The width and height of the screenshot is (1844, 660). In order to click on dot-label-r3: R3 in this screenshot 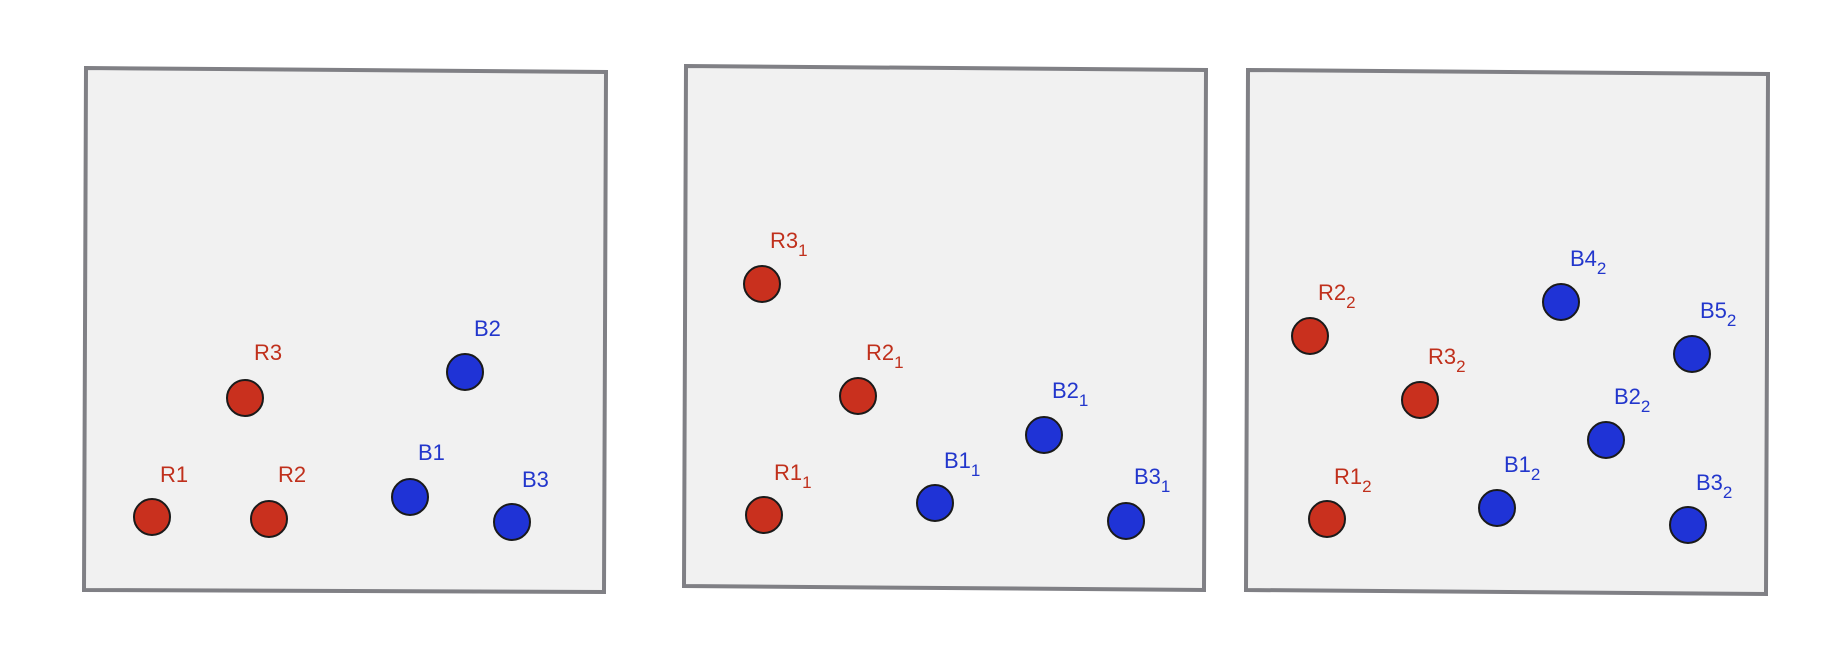, I will do `click(268, 352)`.